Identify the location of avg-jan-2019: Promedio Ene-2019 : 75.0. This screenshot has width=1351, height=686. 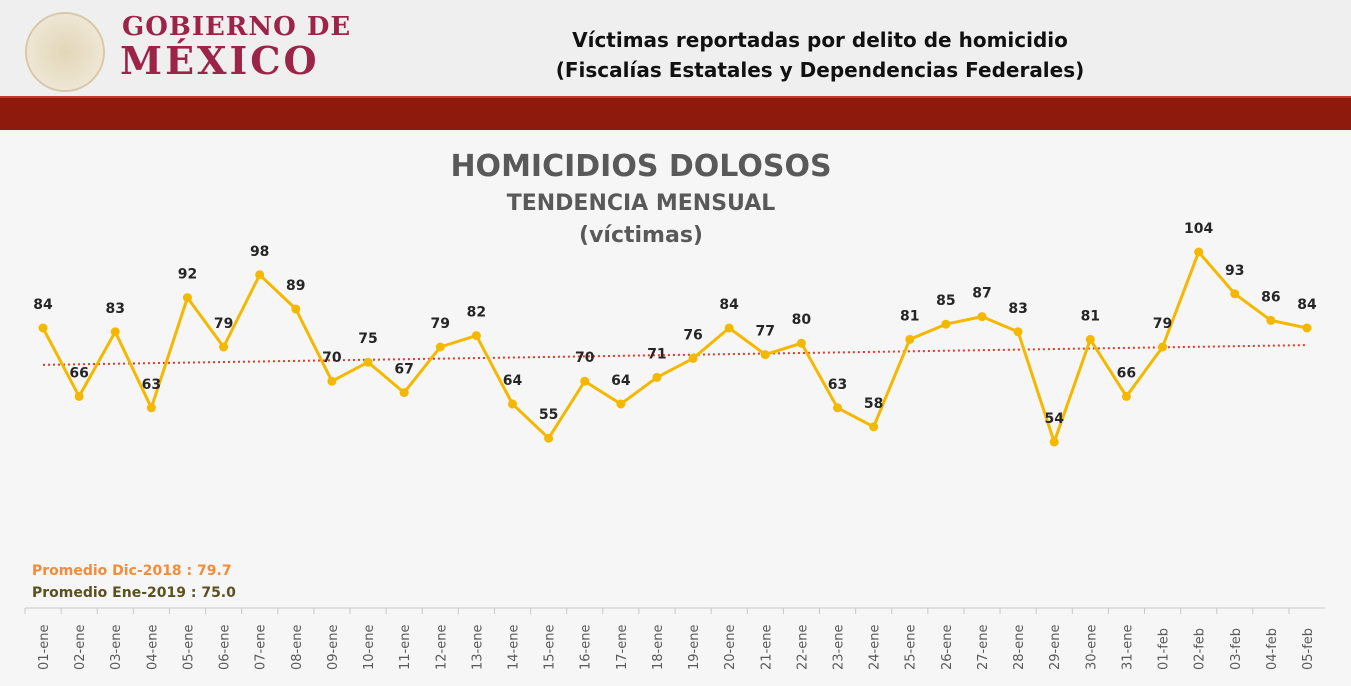
(134, 593).